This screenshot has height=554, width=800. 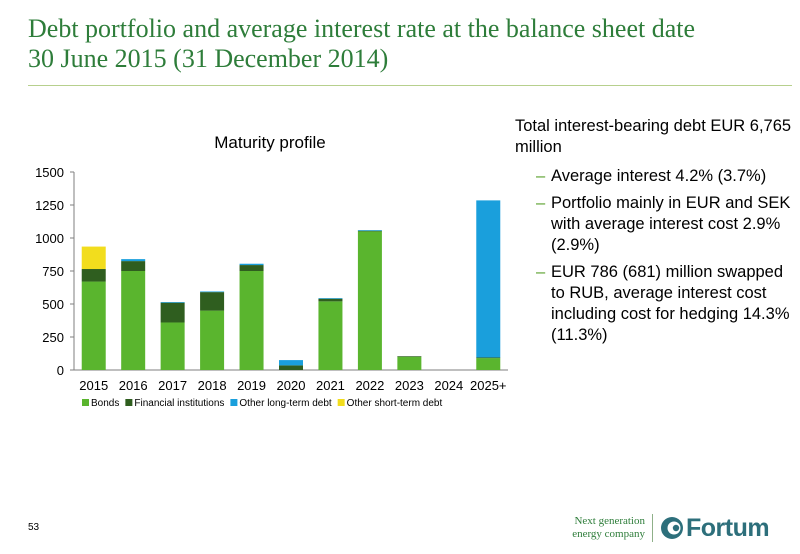 What do you see at coordinates (369, 300) in the screenshot?
I see `bar-segment: Bonds 2022: 1050` at bounding box center [369, 300].